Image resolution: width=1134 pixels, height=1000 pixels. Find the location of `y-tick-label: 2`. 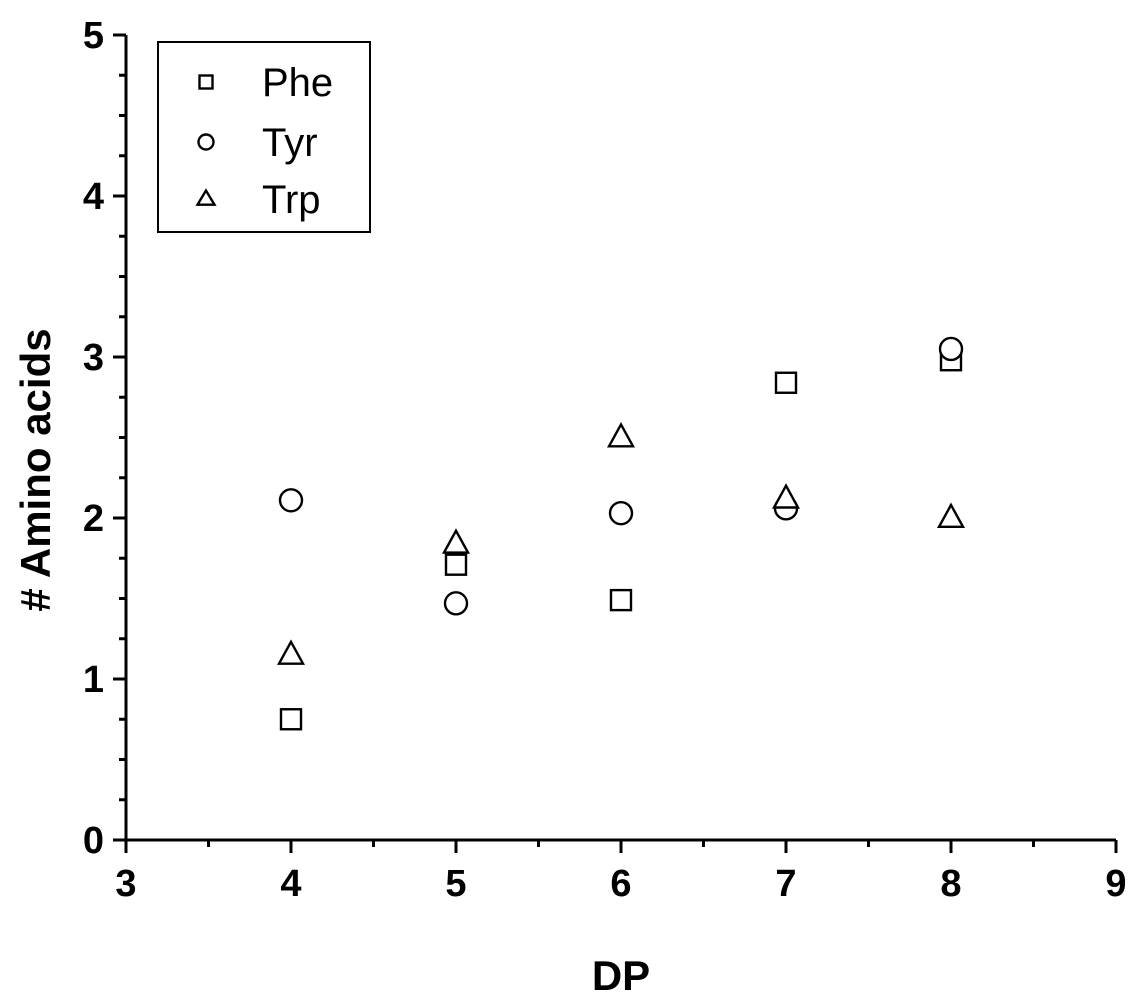

y-tick-label: 2 is located at coordinates (93, 519).